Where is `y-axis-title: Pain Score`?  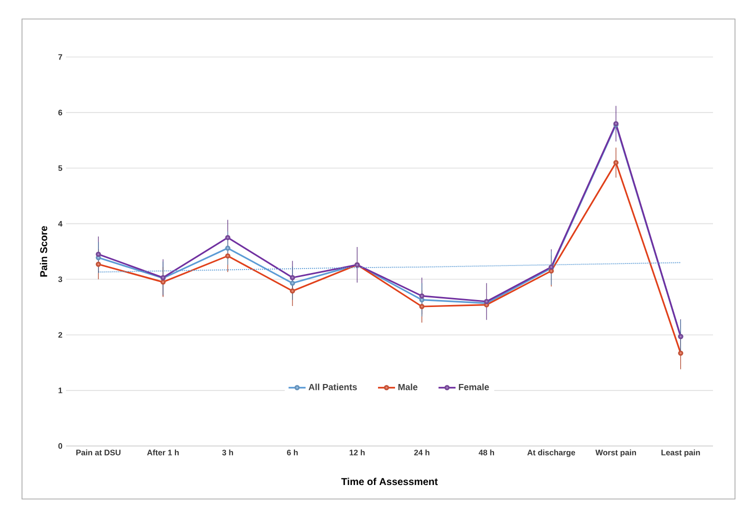
y-axis-title: Pain Score is located at coordinates (44, 251).